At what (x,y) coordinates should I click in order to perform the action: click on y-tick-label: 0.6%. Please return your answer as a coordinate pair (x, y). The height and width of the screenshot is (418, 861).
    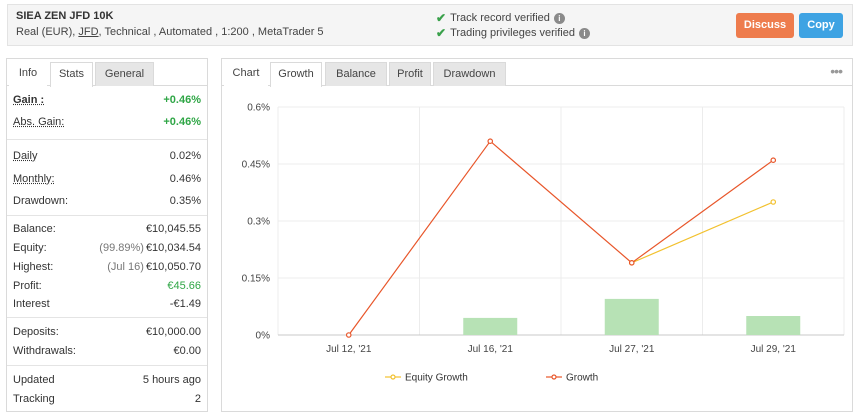
    Looking at the image, I should click on (258, 108).